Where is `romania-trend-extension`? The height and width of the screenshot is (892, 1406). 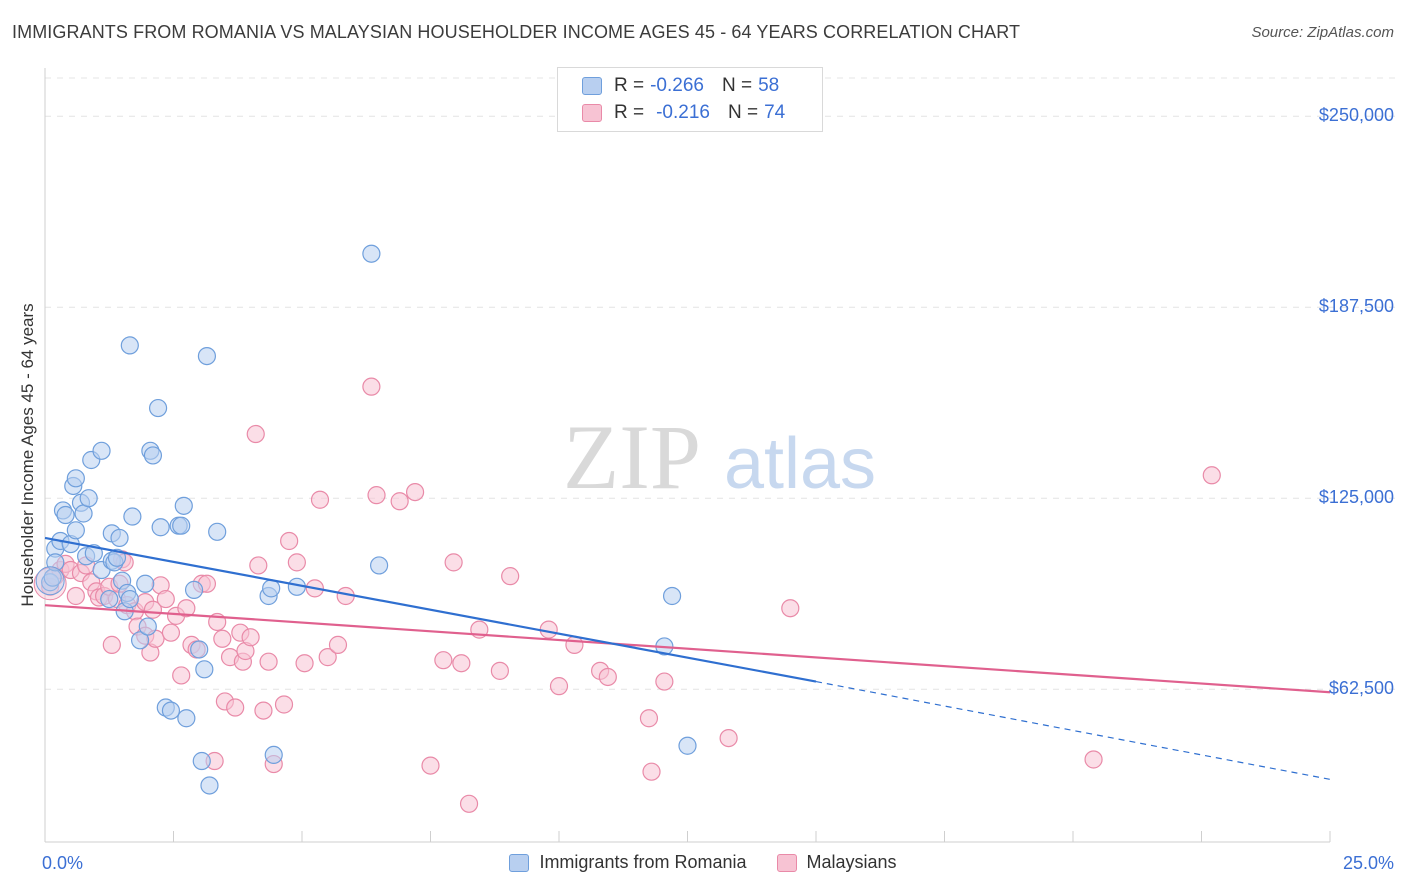 romania-trend-extension is located at coordinates (1073, 730).